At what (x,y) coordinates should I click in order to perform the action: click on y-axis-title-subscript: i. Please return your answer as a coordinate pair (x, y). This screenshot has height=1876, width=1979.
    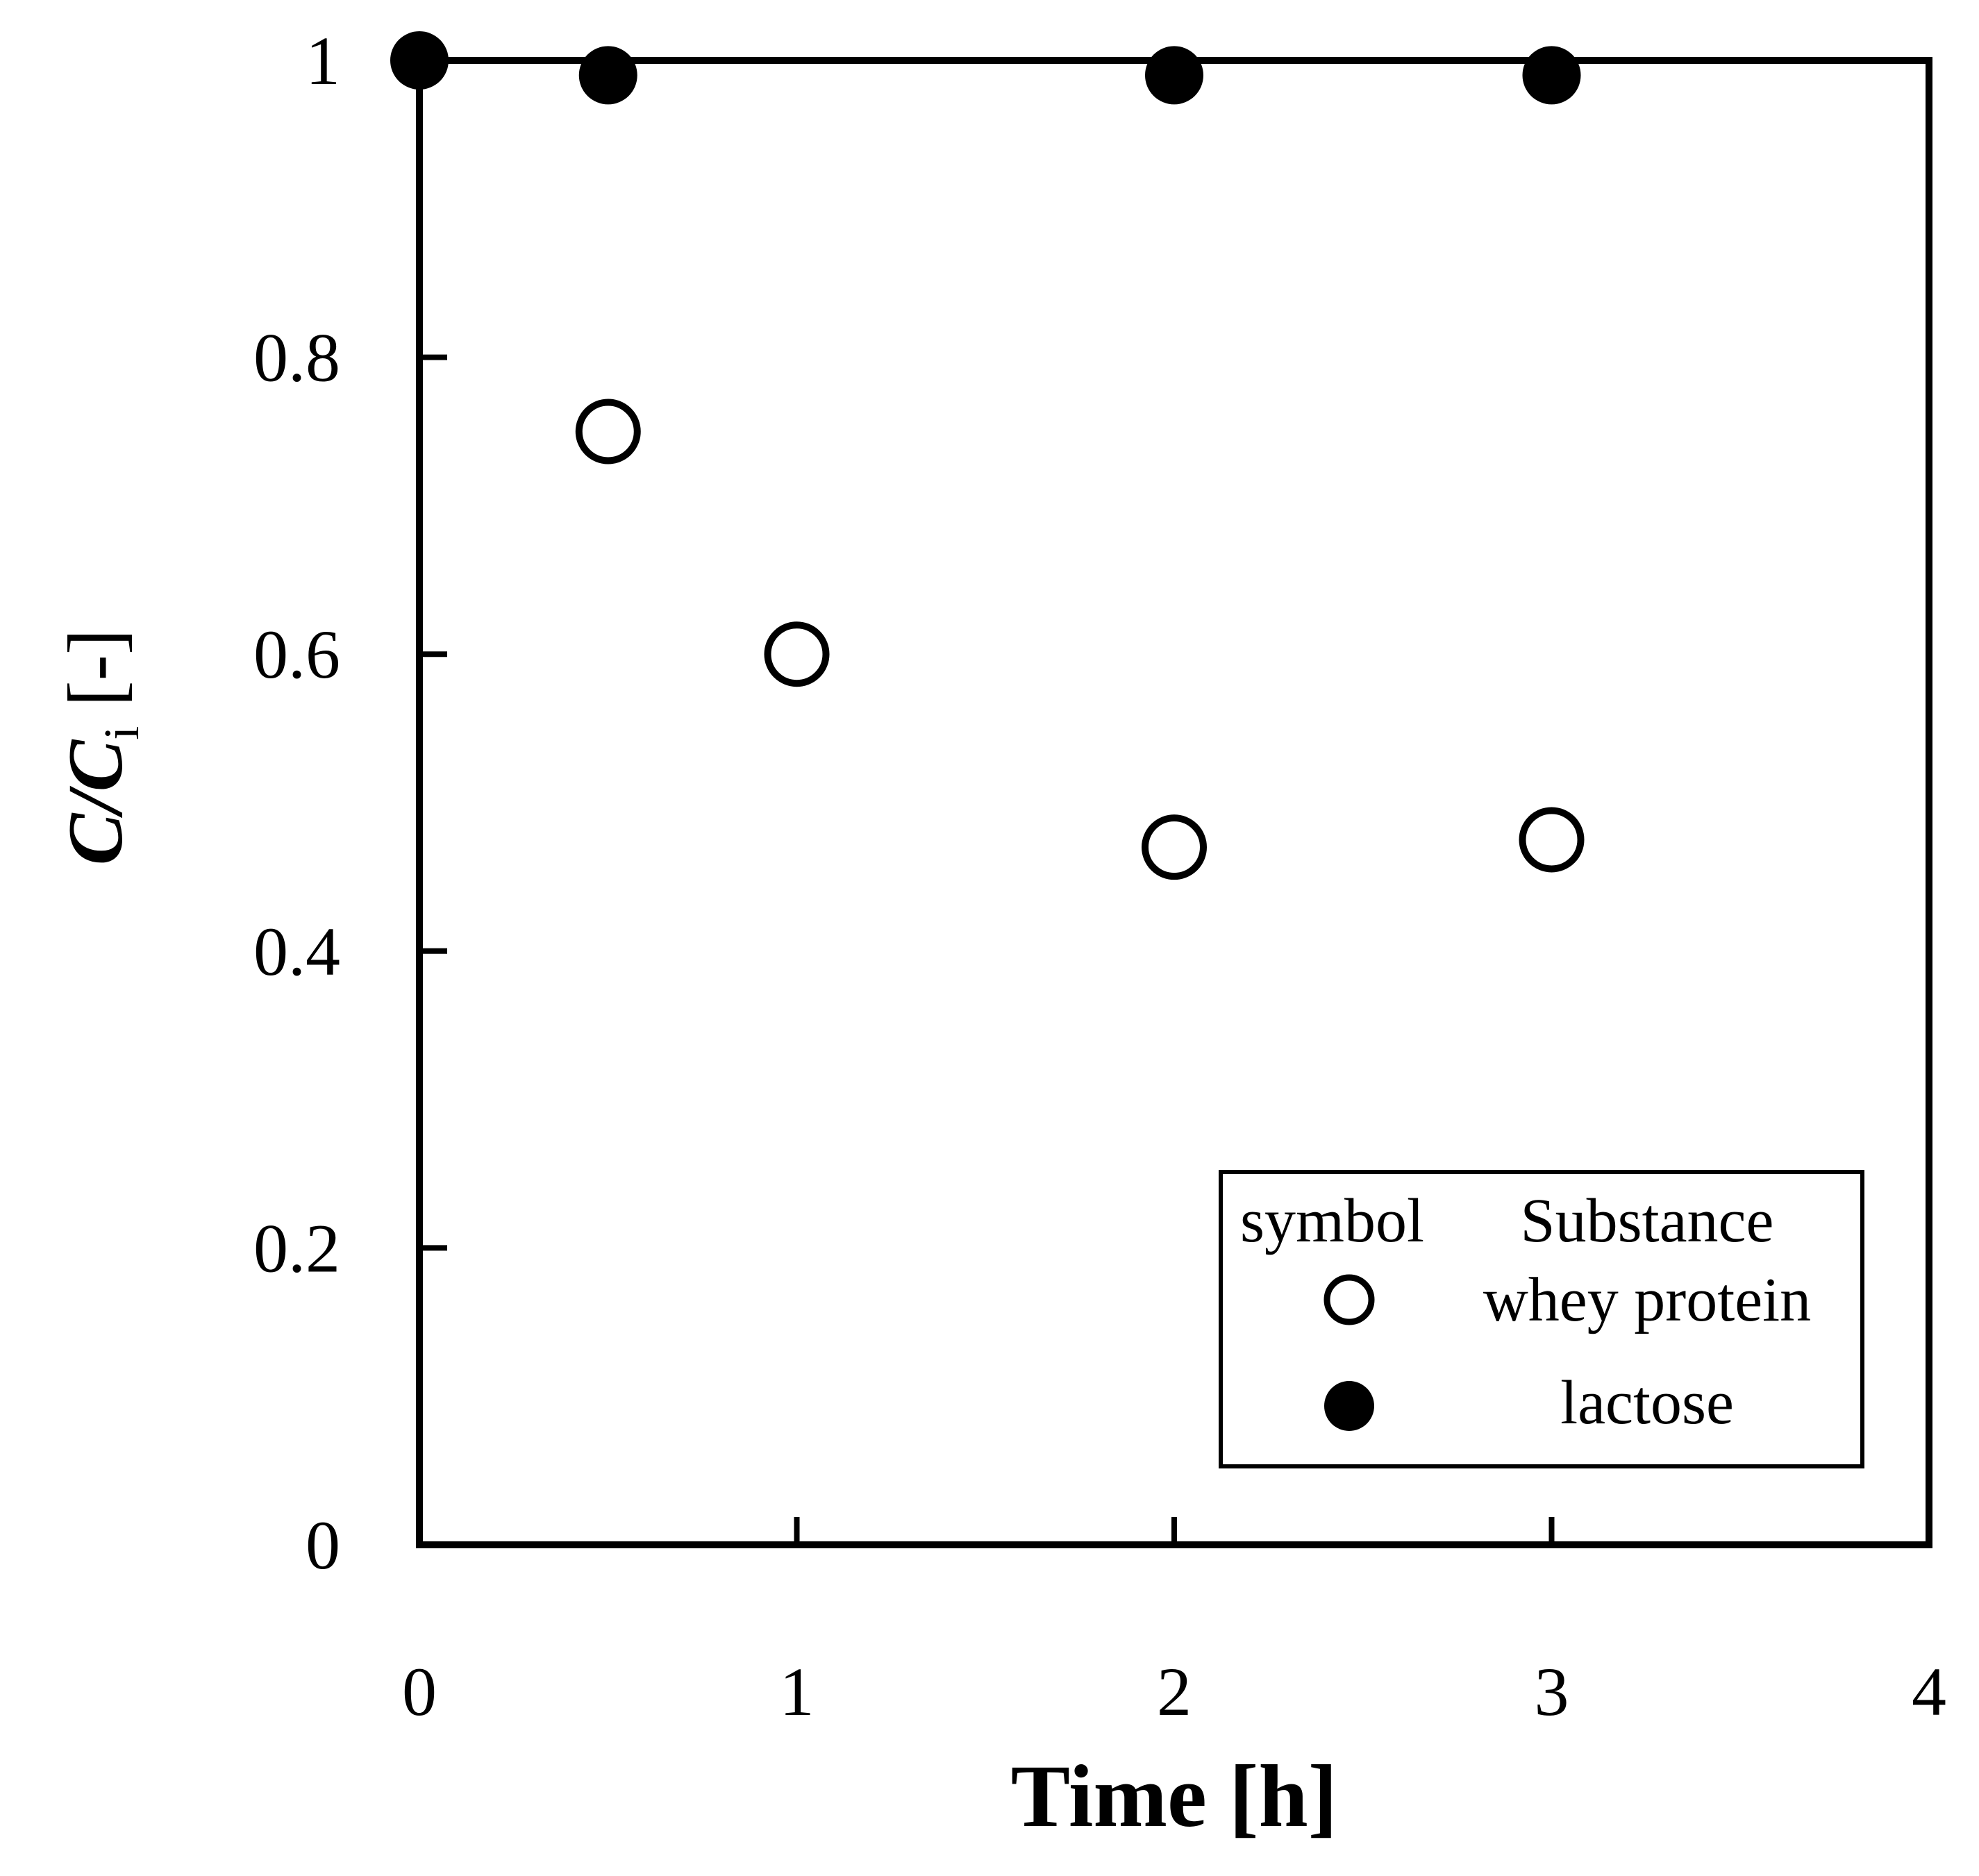
    Looking at the image, I should click on (121, 733).